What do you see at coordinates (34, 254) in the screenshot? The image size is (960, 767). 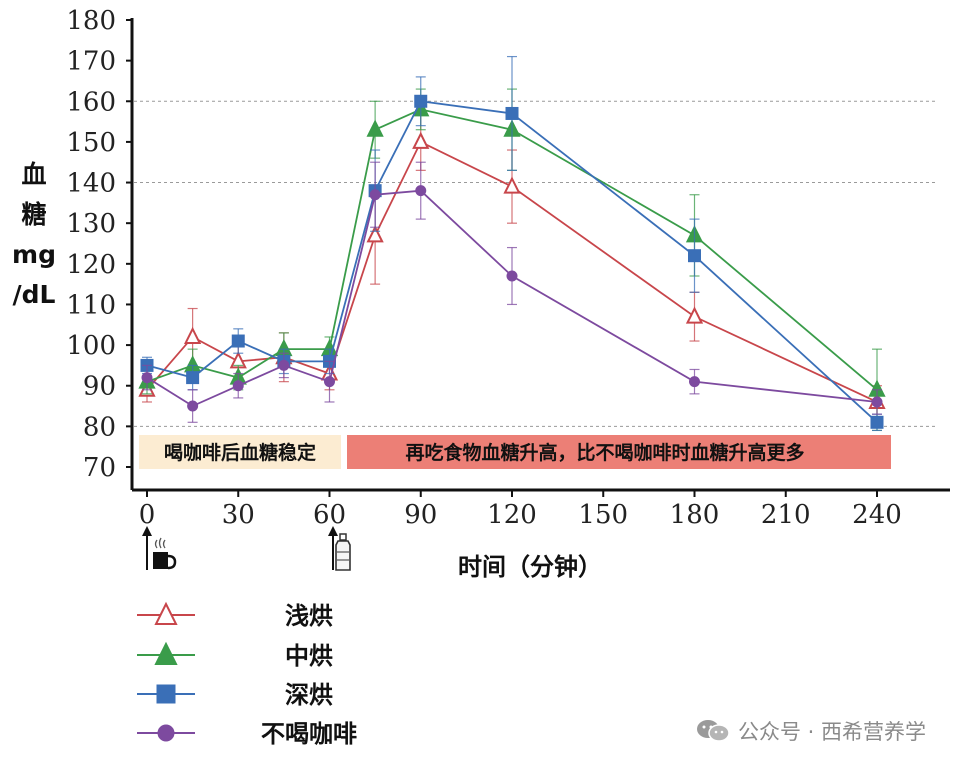 I see `y-axis-label-line-2: mg` at bounding box center [34, 254].